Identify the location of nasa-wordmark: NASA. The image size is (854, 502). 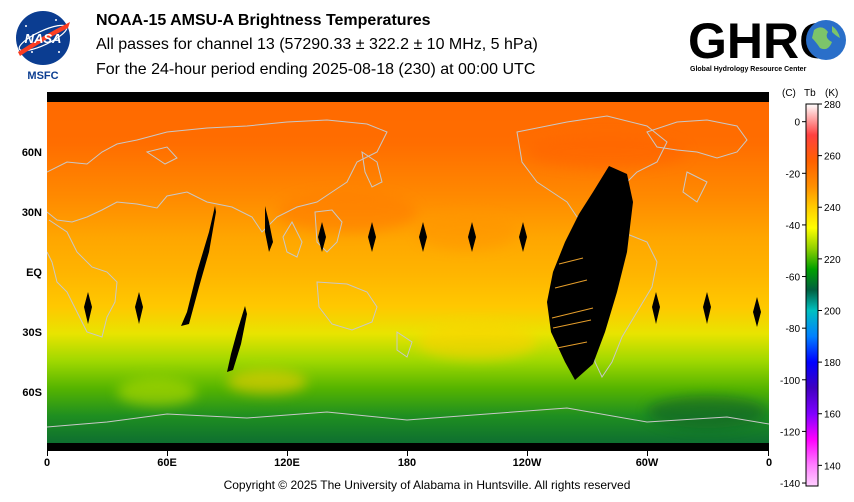
(43, 38).